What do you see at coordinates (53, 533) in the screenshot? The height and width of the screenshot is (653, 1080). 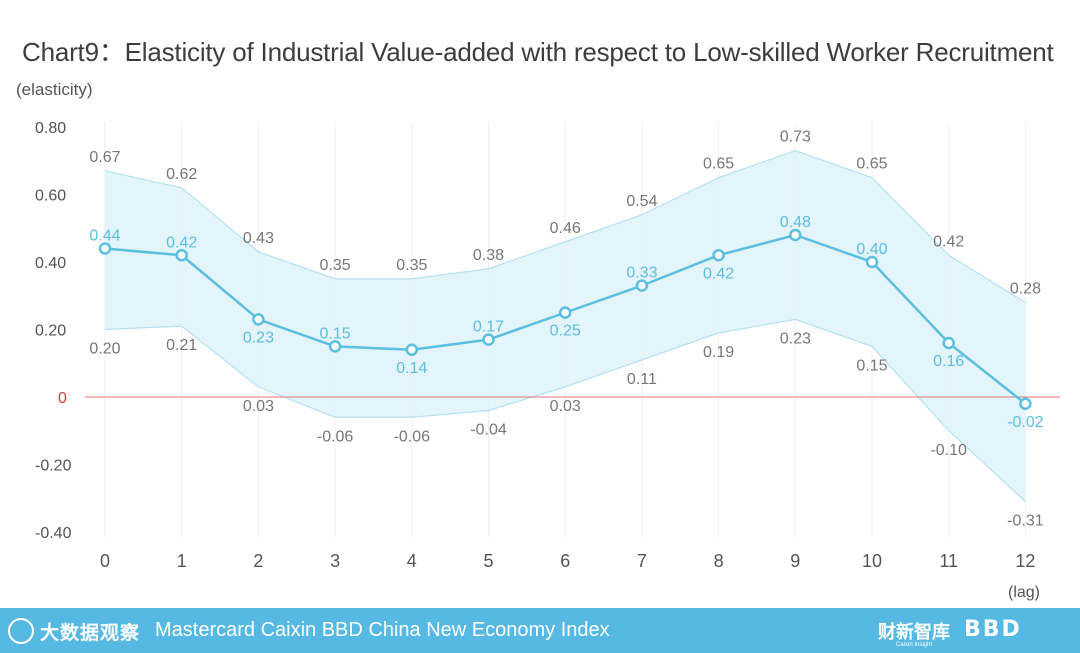 I see `y-tick-label--0.40: -0.40` at bounding box center [53, 533].